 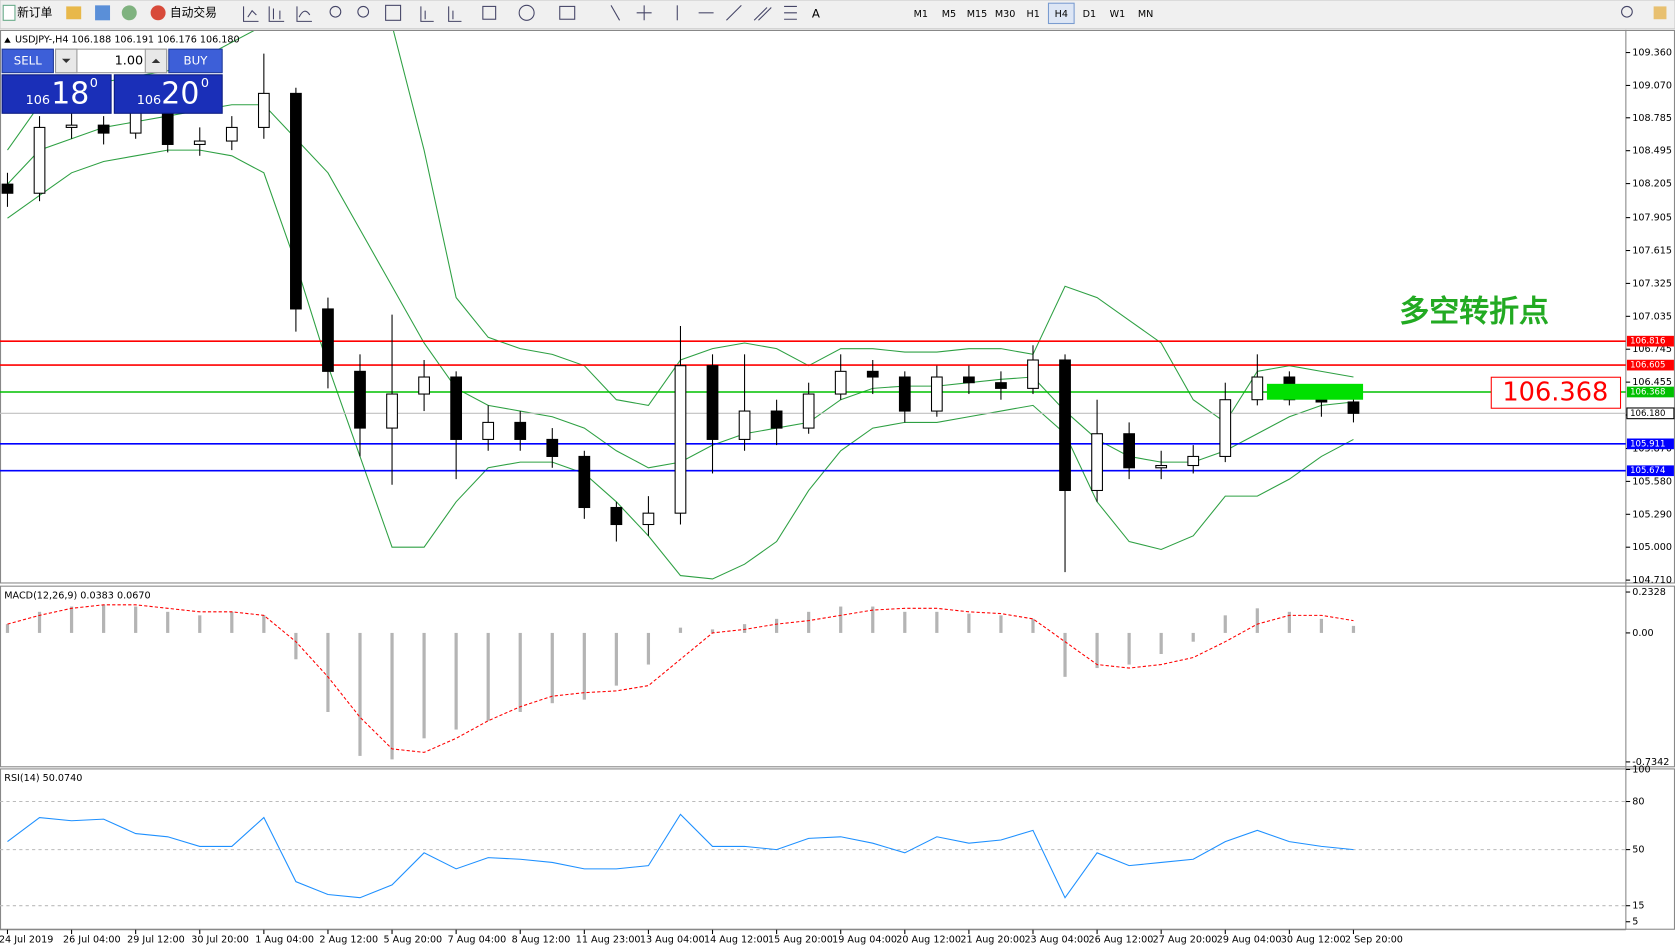 I want to click on auto-trading-label: 自动交易, so click(x=193, y=12).